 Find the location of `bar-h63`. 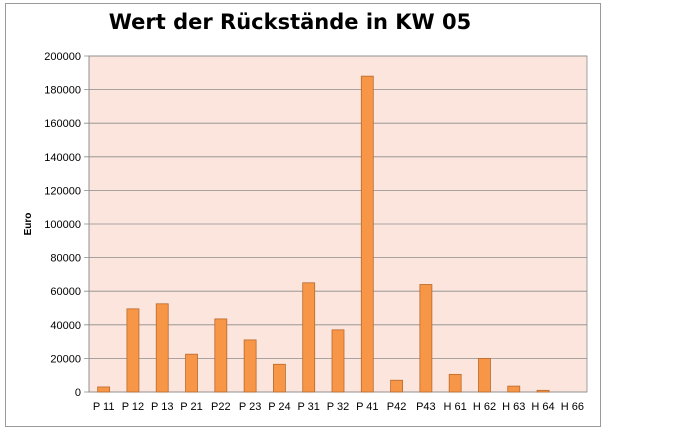

bar-h63 is located at coordinates (514, 389).